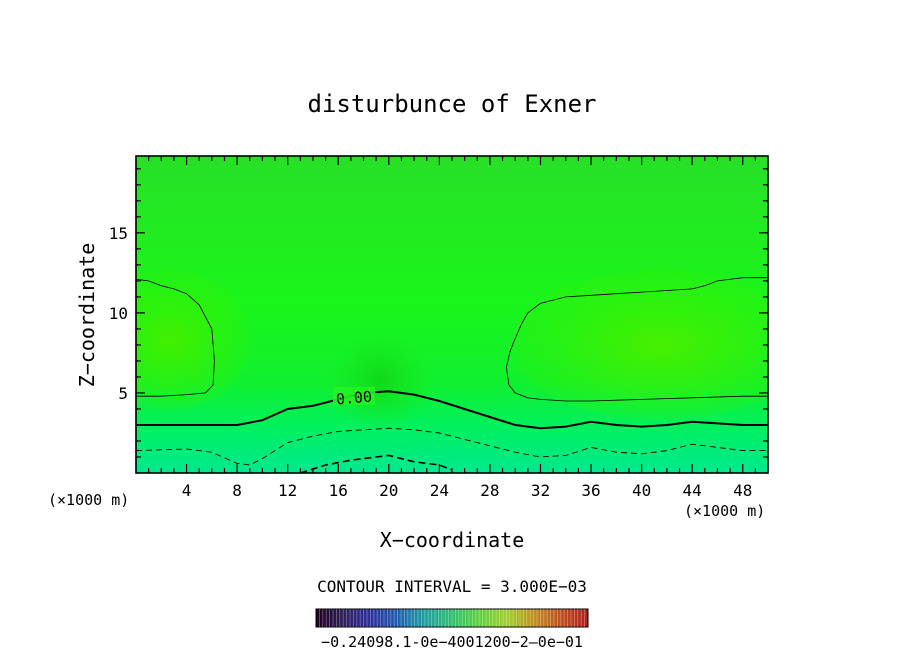 Image resolution: width=904 pixels, height=654 pixels. What do you see at coordinates (187, 490) in the screenshot?
I see `x-tick-label: 4` at bounding box center [187, 490].